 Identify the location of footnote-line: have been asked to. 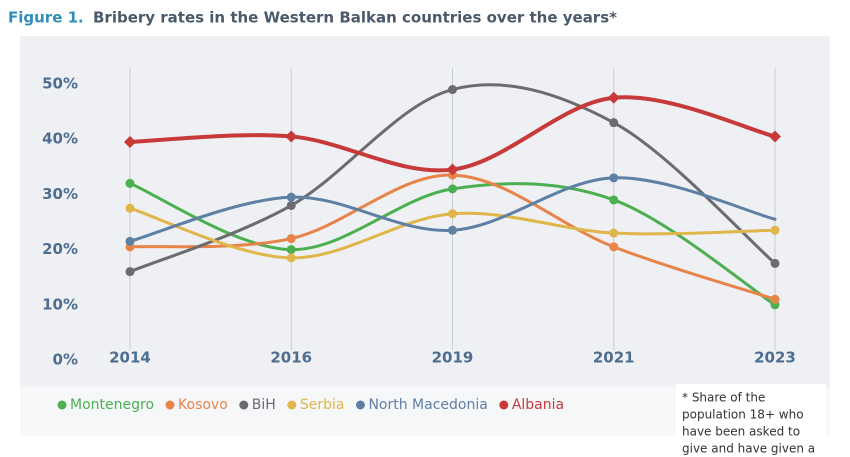
(741, 432).